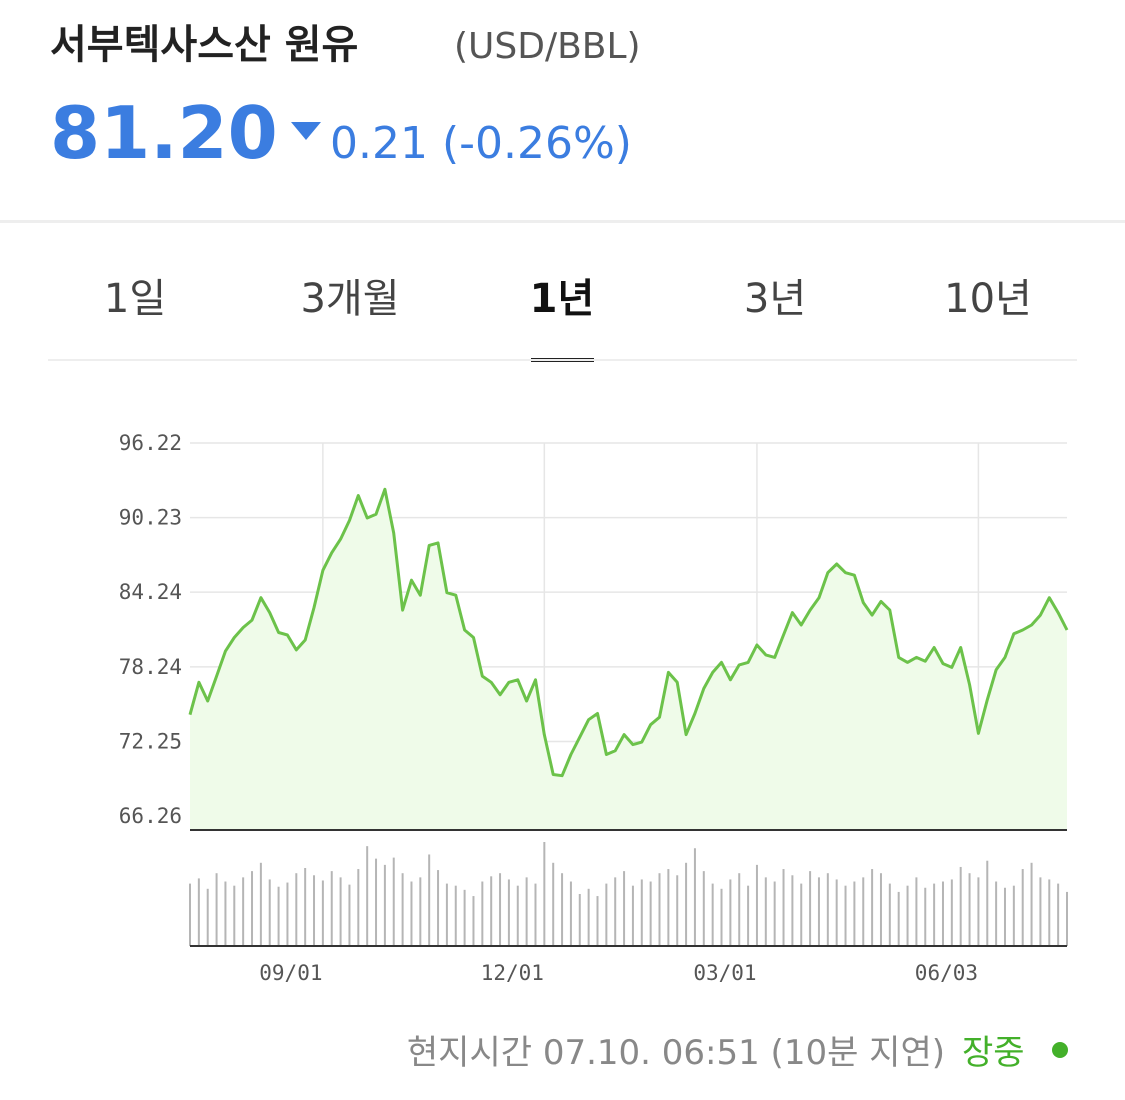 The image size is (1125, 1100). Describe the element at coordinates (349, 299) in the screenshot. I see `tab: 3개월` at that location.